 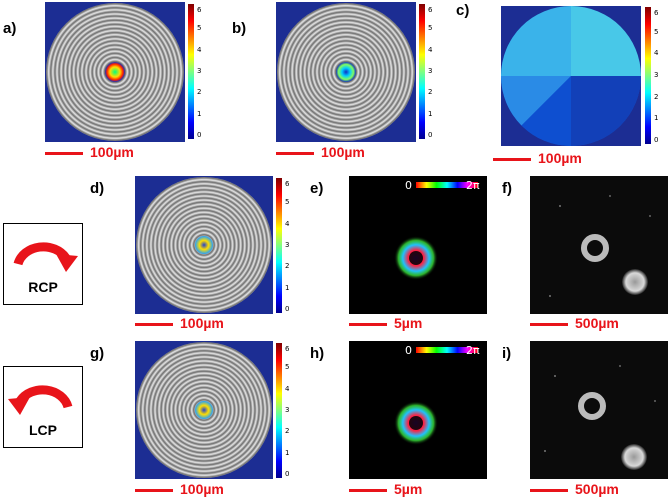 What do you see at coordinates (418, 410) in the screenshot?
I see `vortex-phase-panel-h` at bounding box center [418, 410].